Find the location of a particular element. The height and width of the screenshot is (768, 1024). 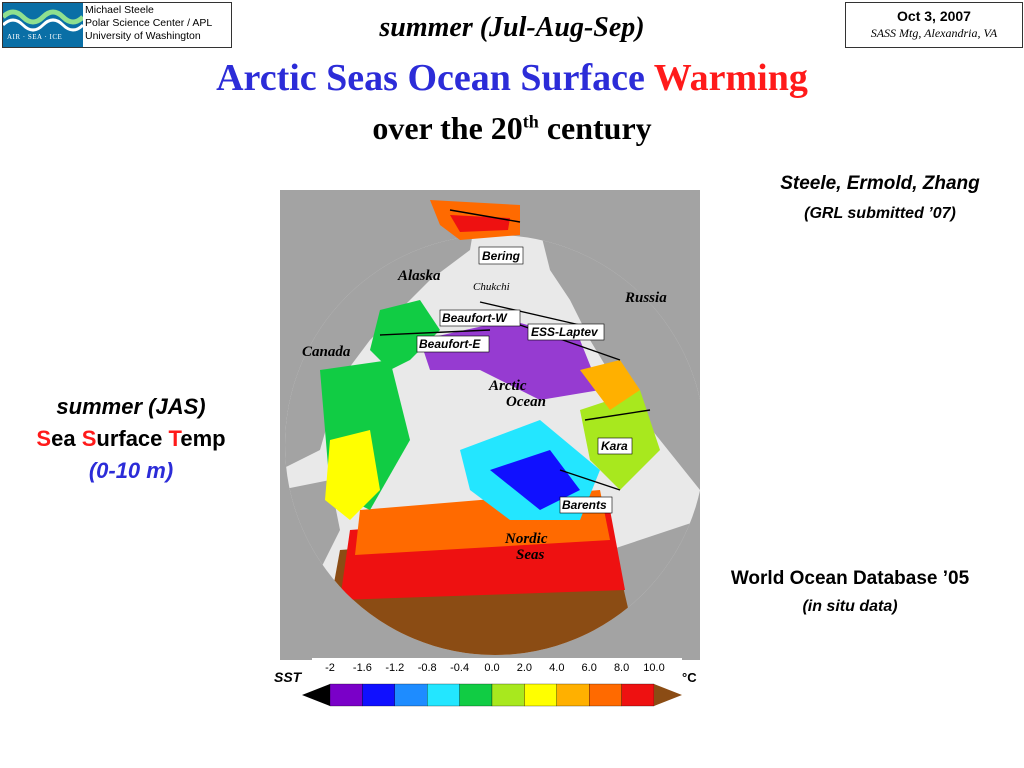

presenter-name: Michael Steele is located at coordinates (119, 10).